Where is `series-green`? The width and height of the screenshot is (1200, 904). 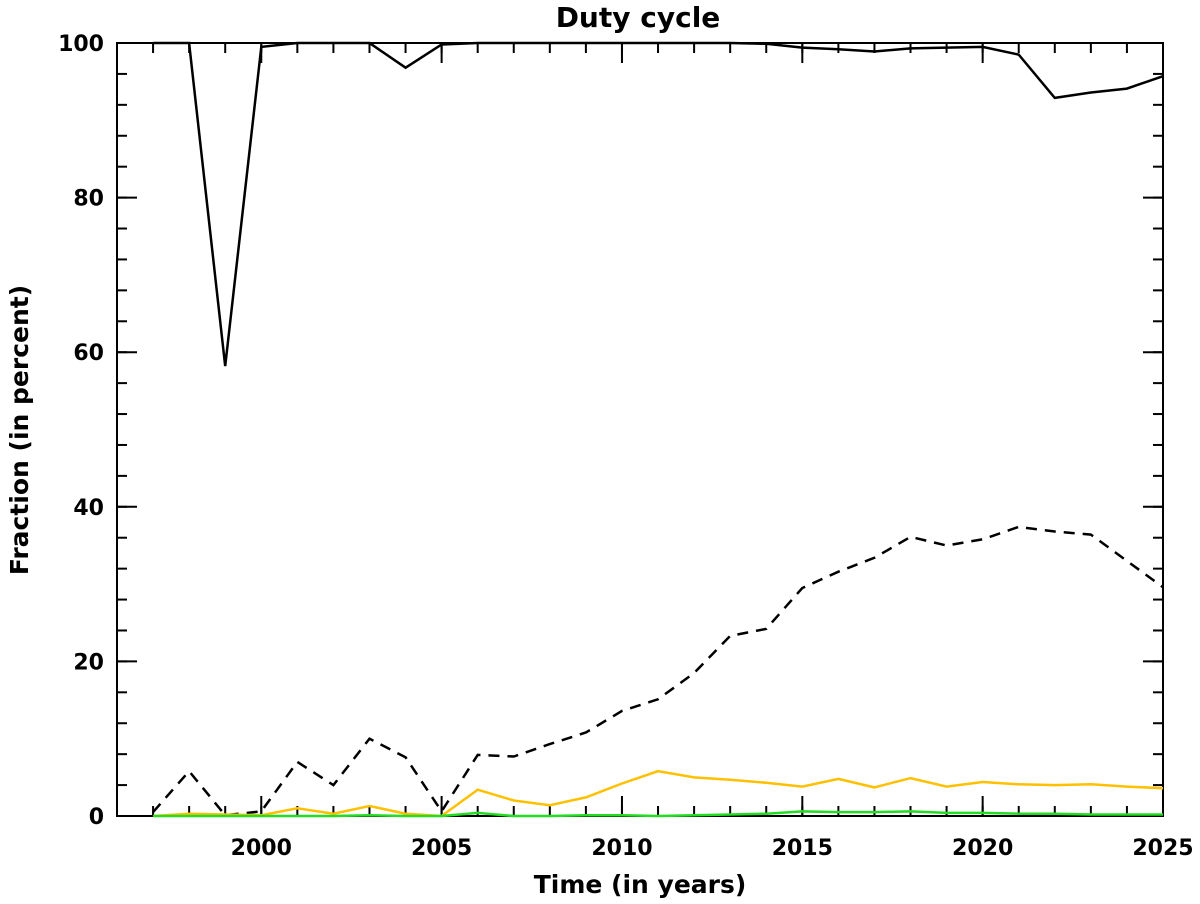
series-green is located at coordinates (658, 814).